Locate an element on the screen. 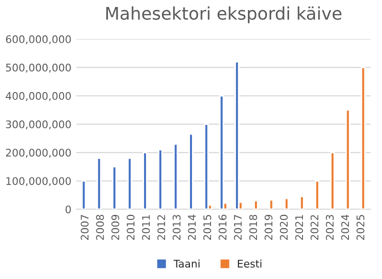 The height and width of the screenshot is (279, 382). legend-label: Taani is located at coordinates (187, 264).